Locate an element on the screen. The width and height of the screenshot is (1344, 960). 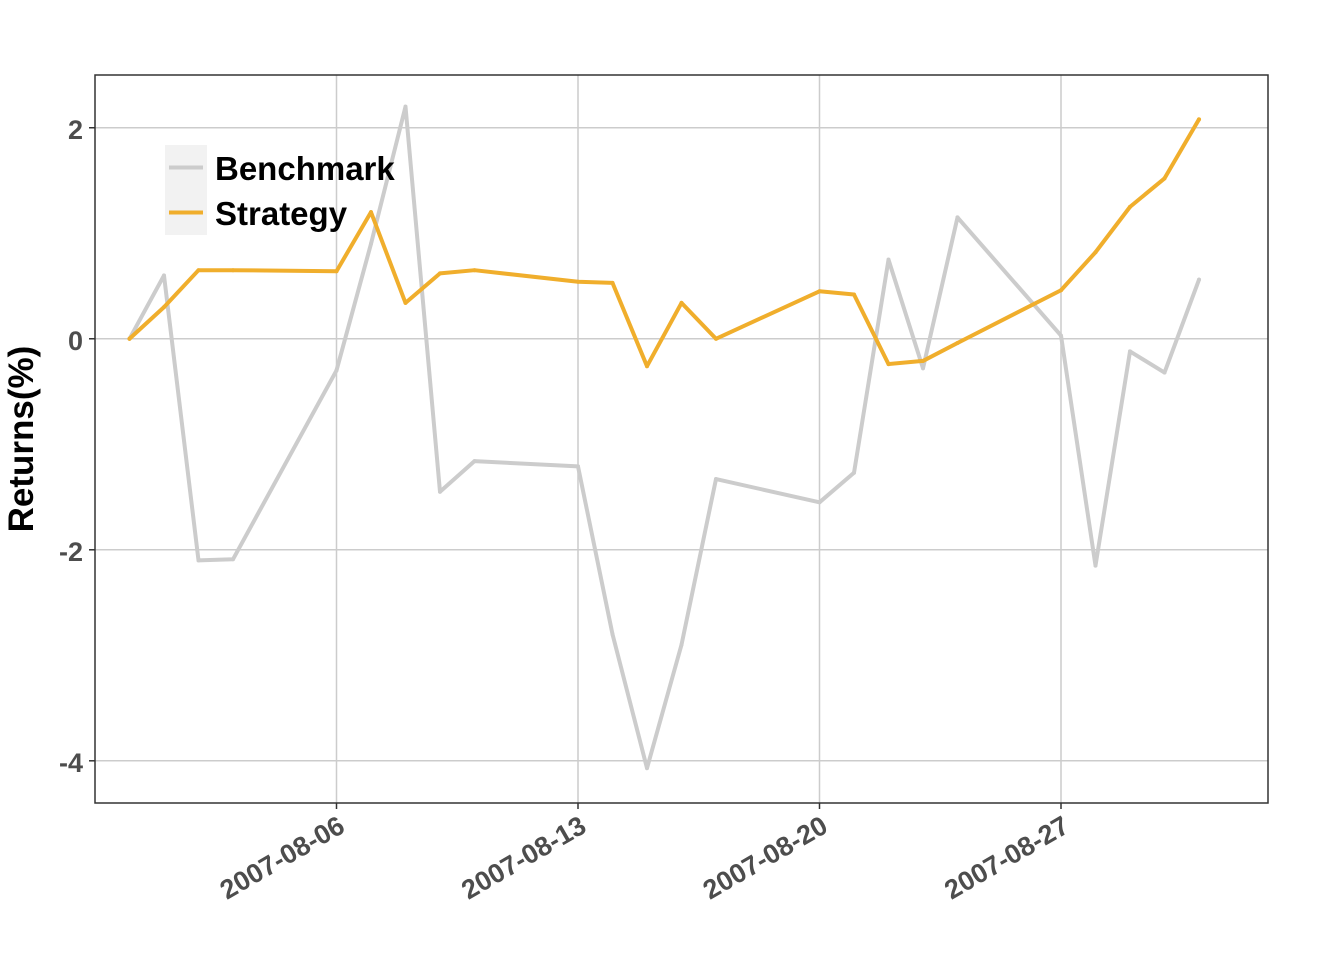
x-tick-label: 2007-08-13 is located at coordinates (523, 857).